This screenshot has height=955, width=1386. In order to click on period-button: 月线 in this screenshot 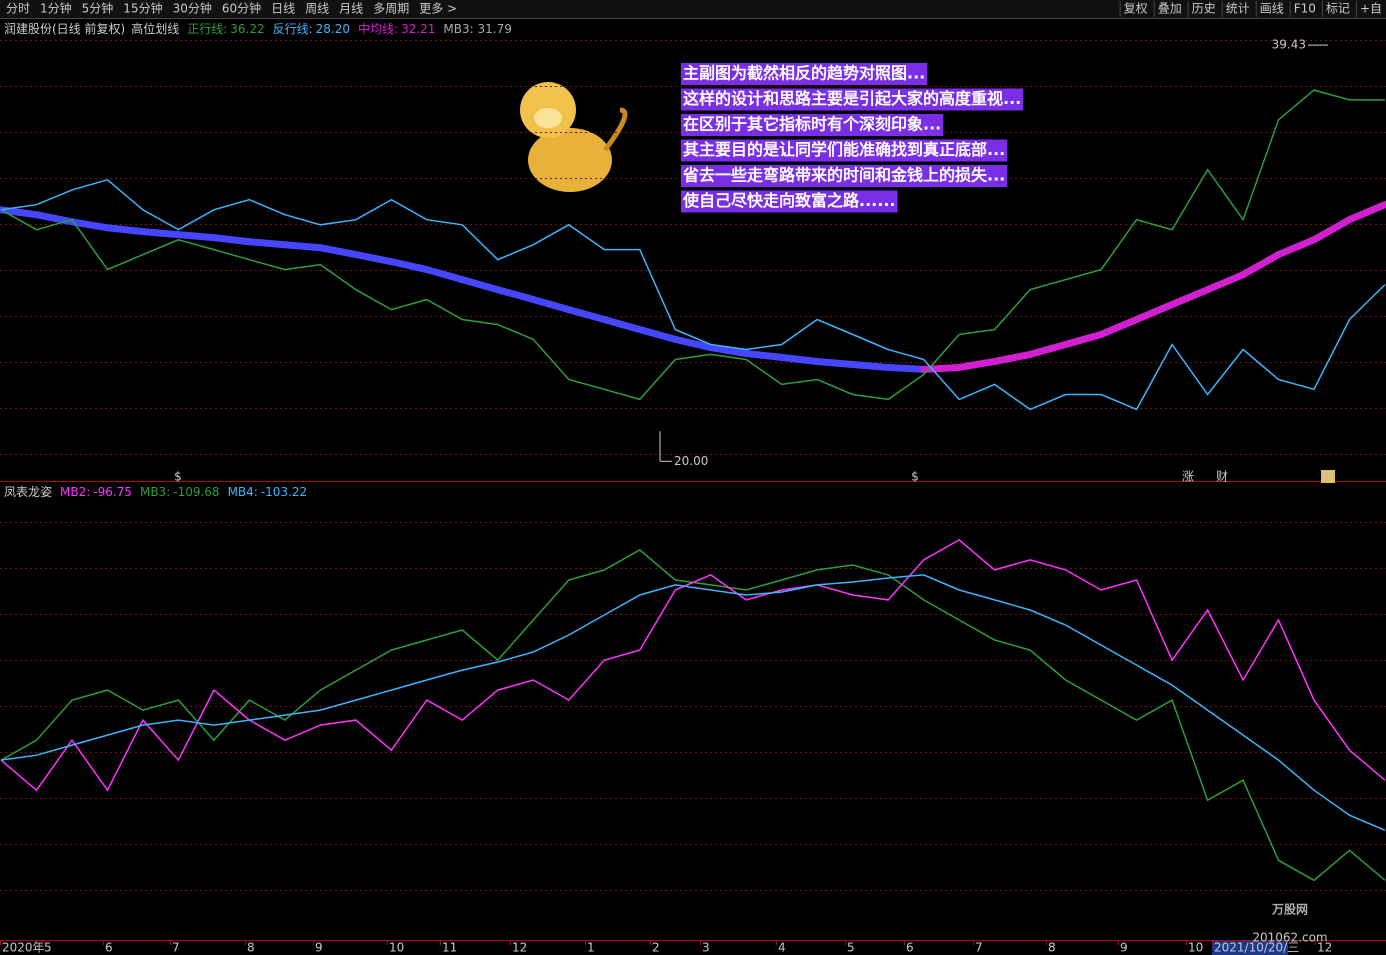, I will do `click(351, 9)`.